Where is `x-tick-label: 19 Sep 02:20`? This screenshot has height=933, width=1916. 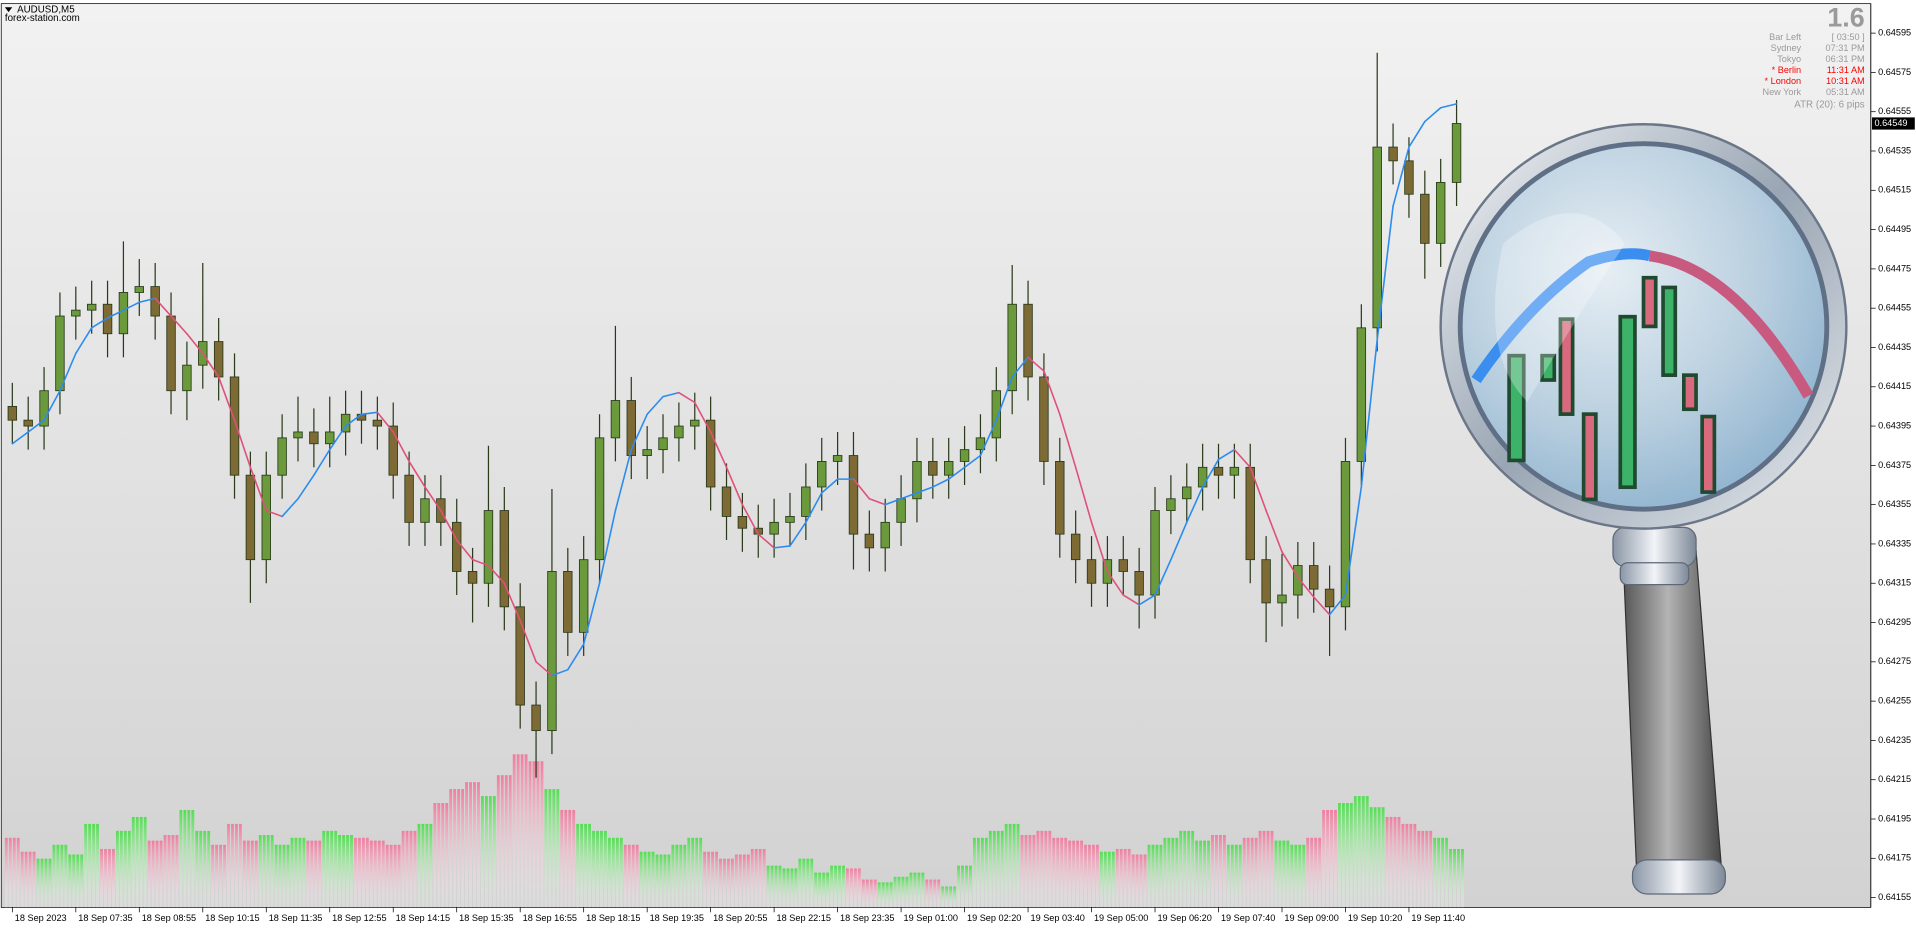
x-tick-label: 19 Sep 02:20 is located at coordinates (994, 918).